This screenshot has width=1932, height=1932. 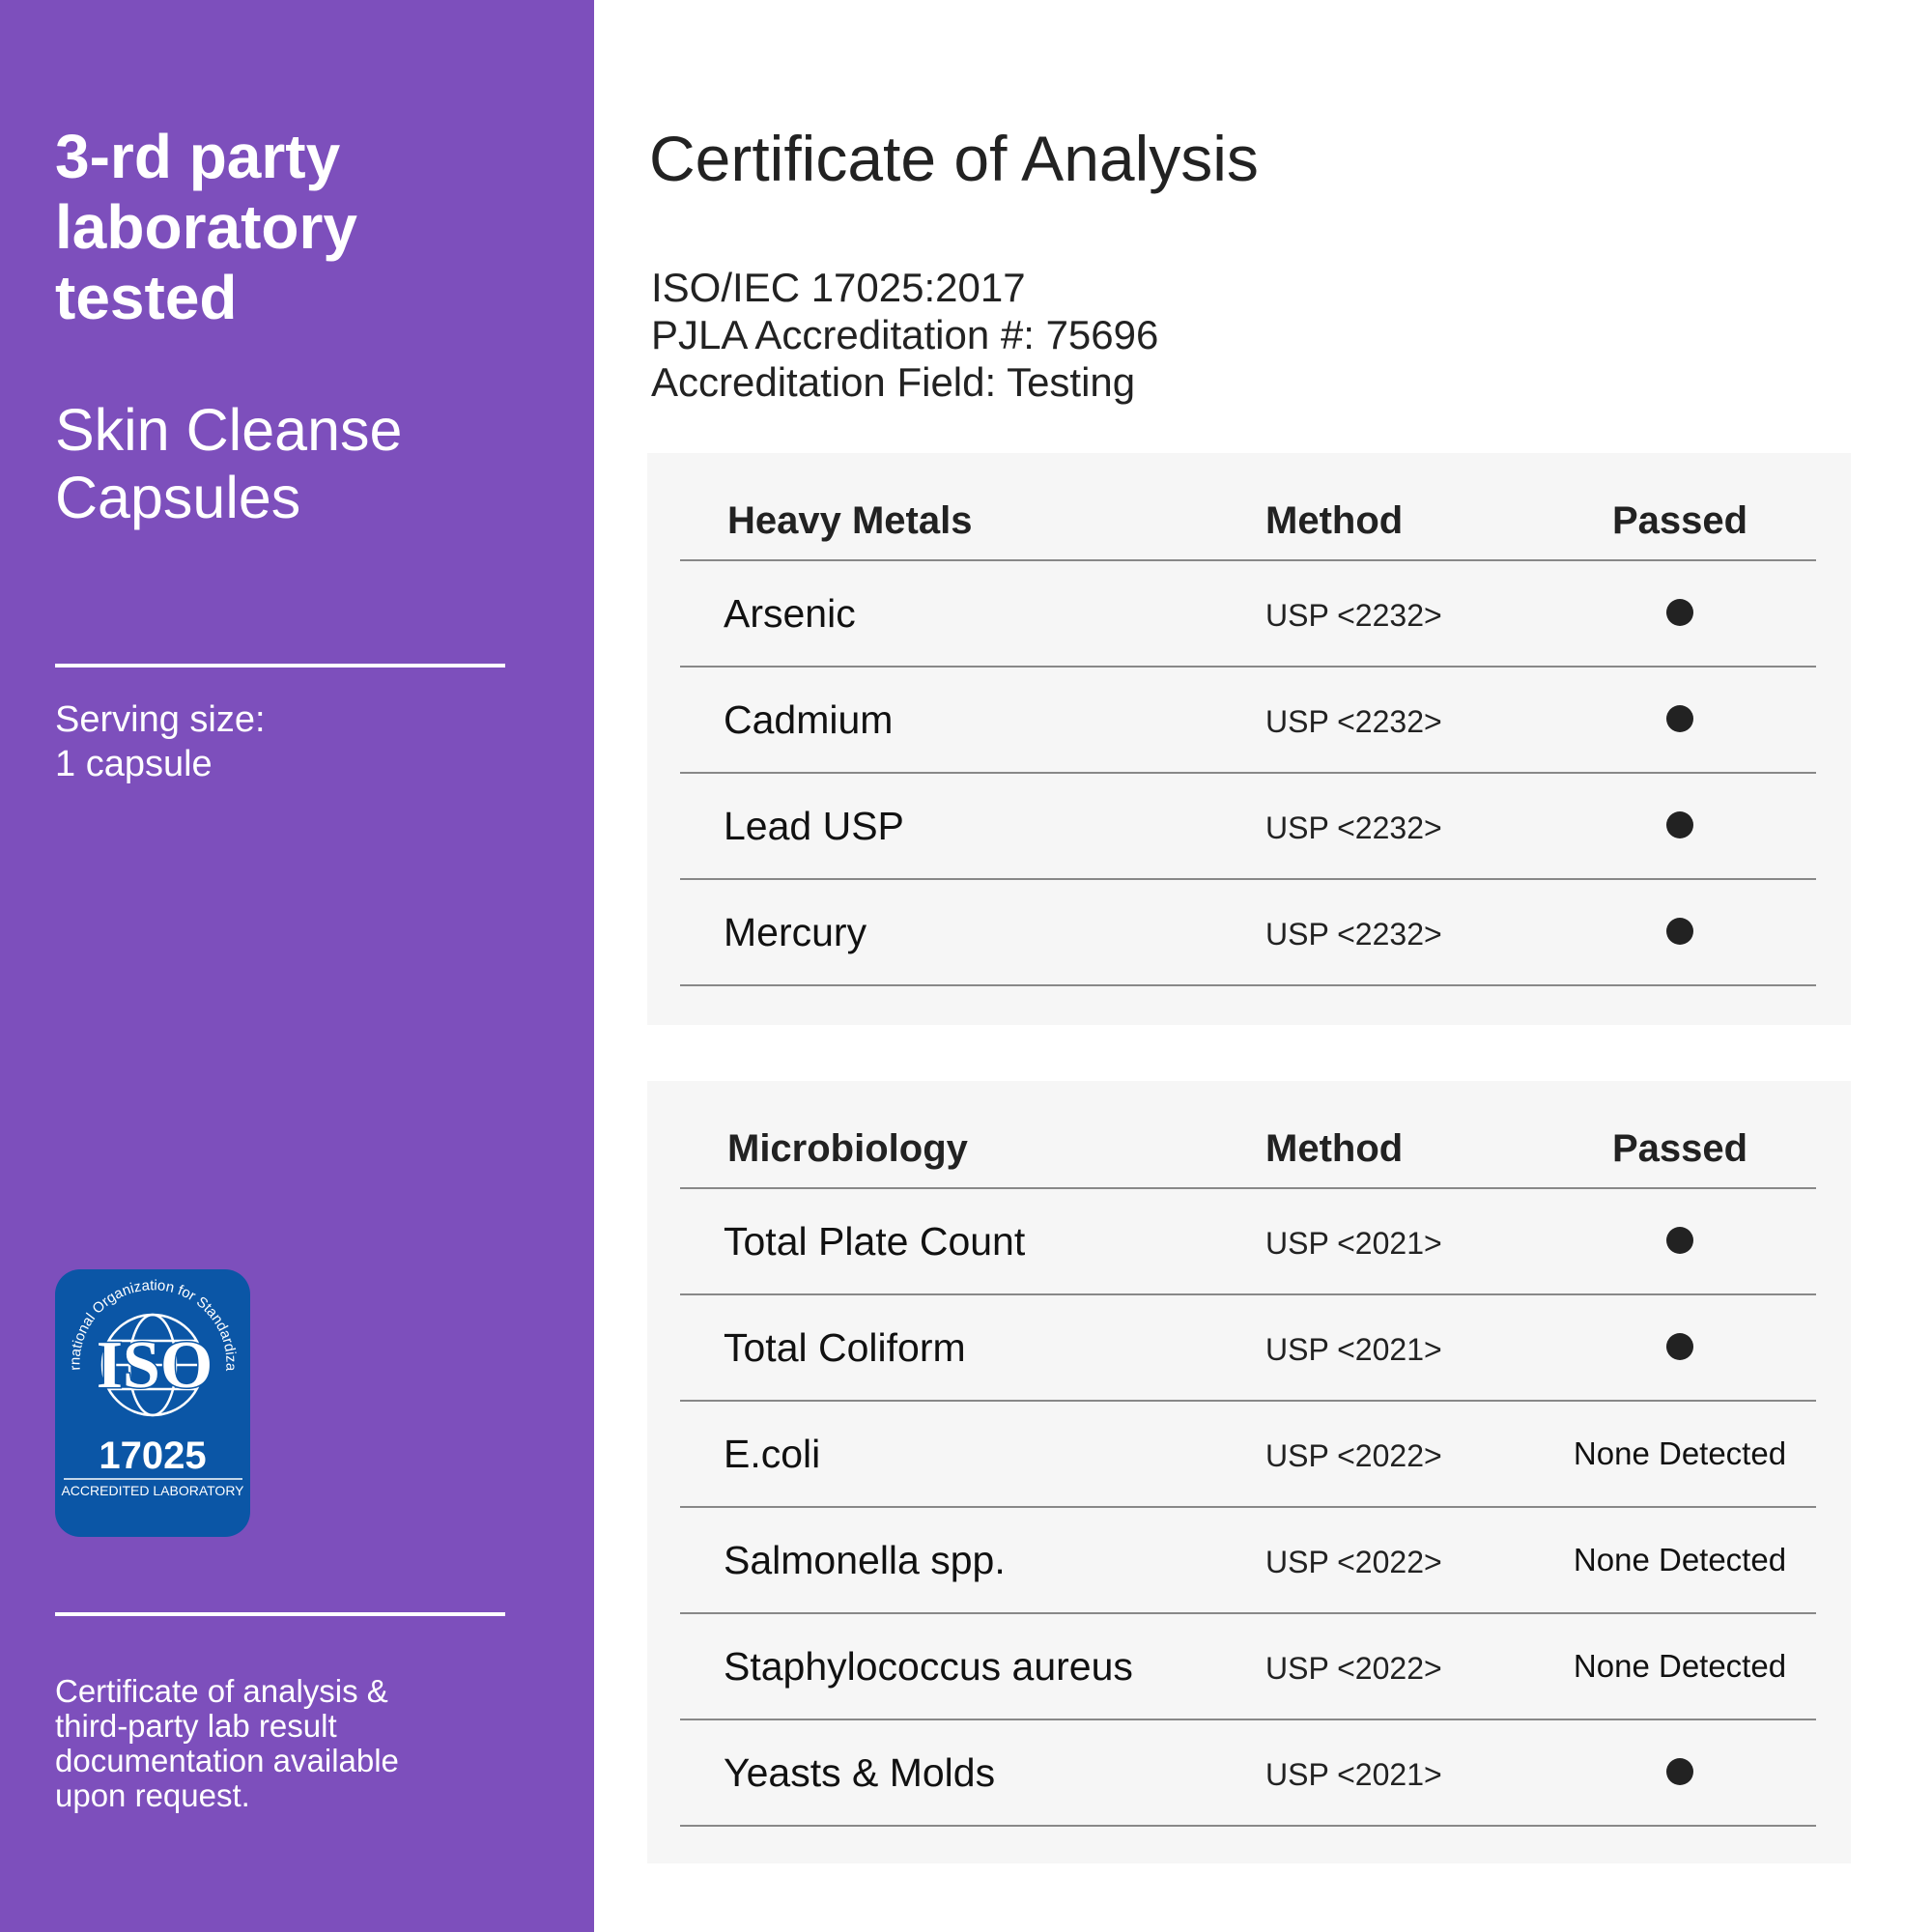 What do you see at coordinates (808, 719) in the screenshot?
I see `row-name: Cadmium` at bounding box center [808, 719].